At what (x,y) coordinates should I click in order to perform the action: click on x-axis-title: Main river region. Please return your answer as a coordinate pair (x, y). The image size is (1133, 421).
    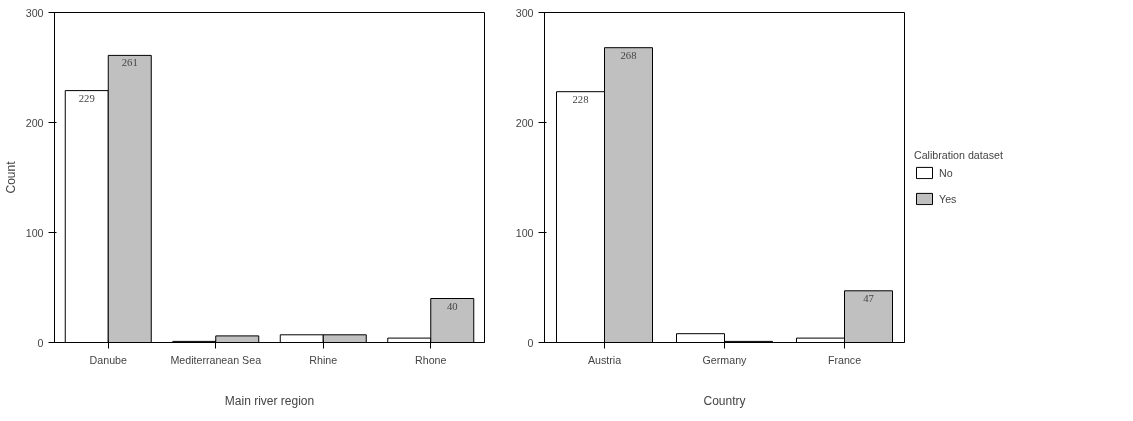
    Looking at the image, I should click on (269, 400).